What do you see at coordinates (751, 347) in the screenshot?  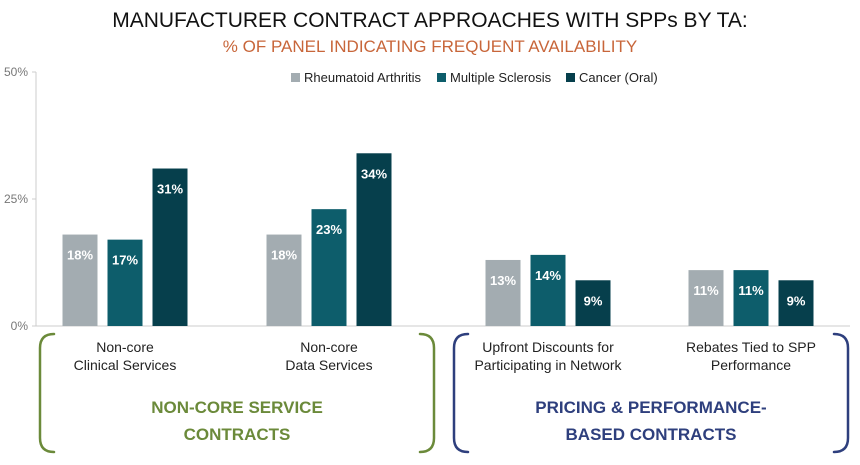 I see `category-label: Rebates Tied to SPP` at bounding box center [751, 347].